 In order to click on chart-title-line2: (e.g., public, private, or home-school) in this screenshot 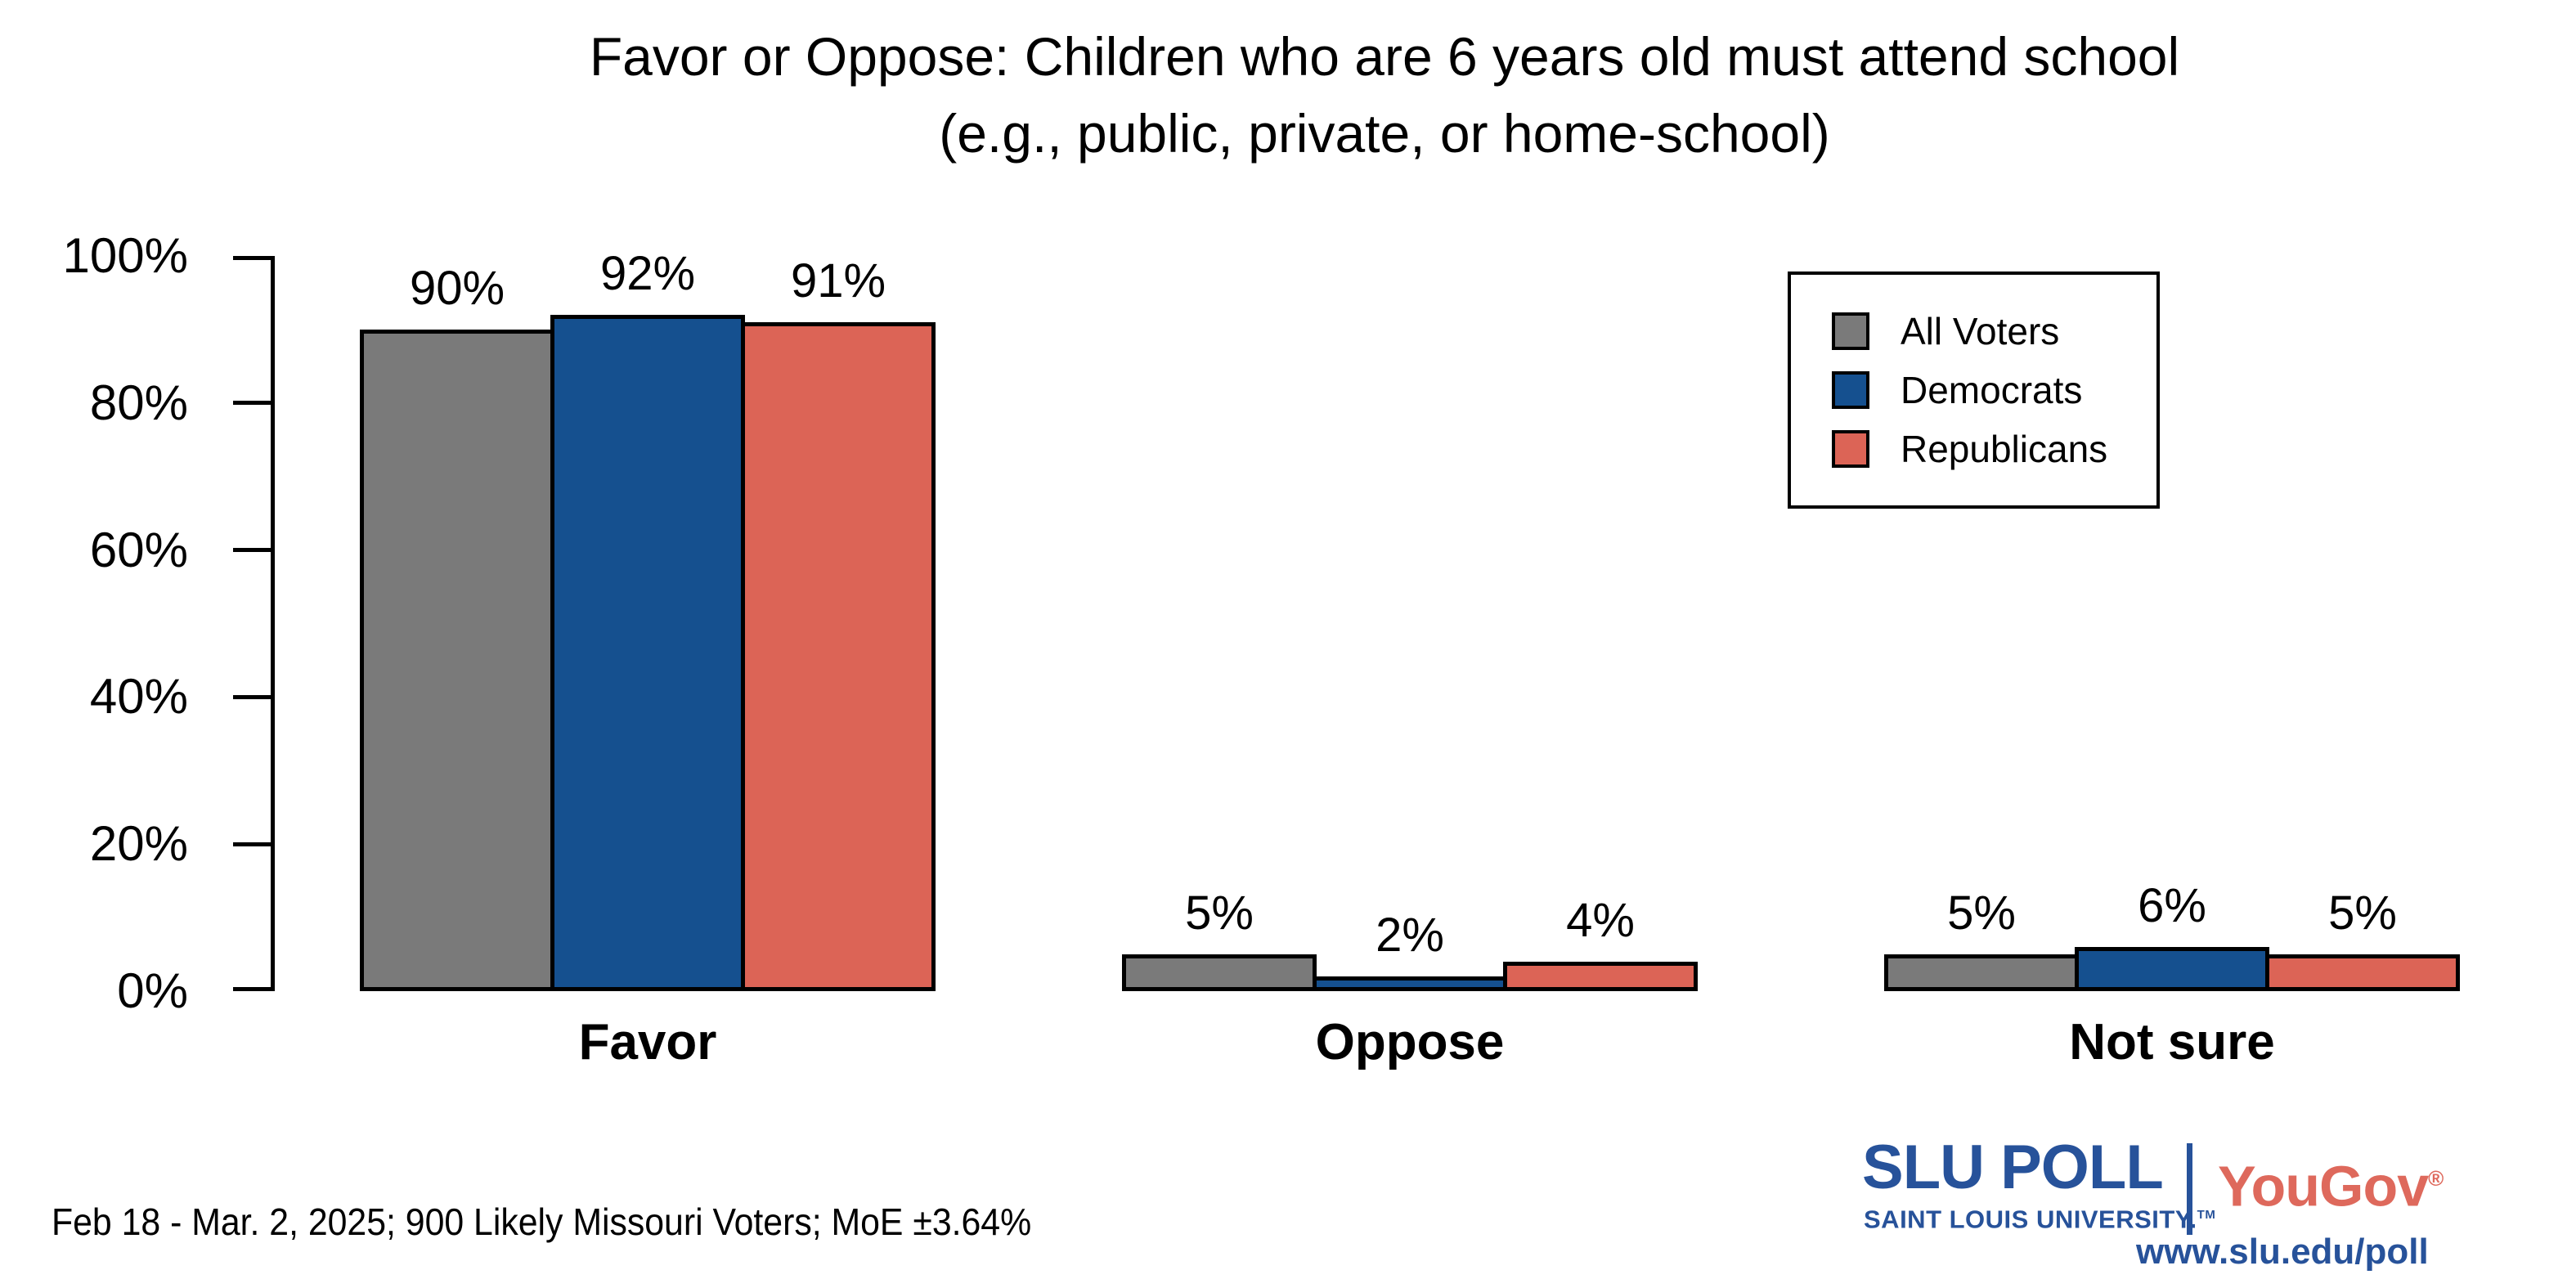, I will do `click(1384, 133)`.